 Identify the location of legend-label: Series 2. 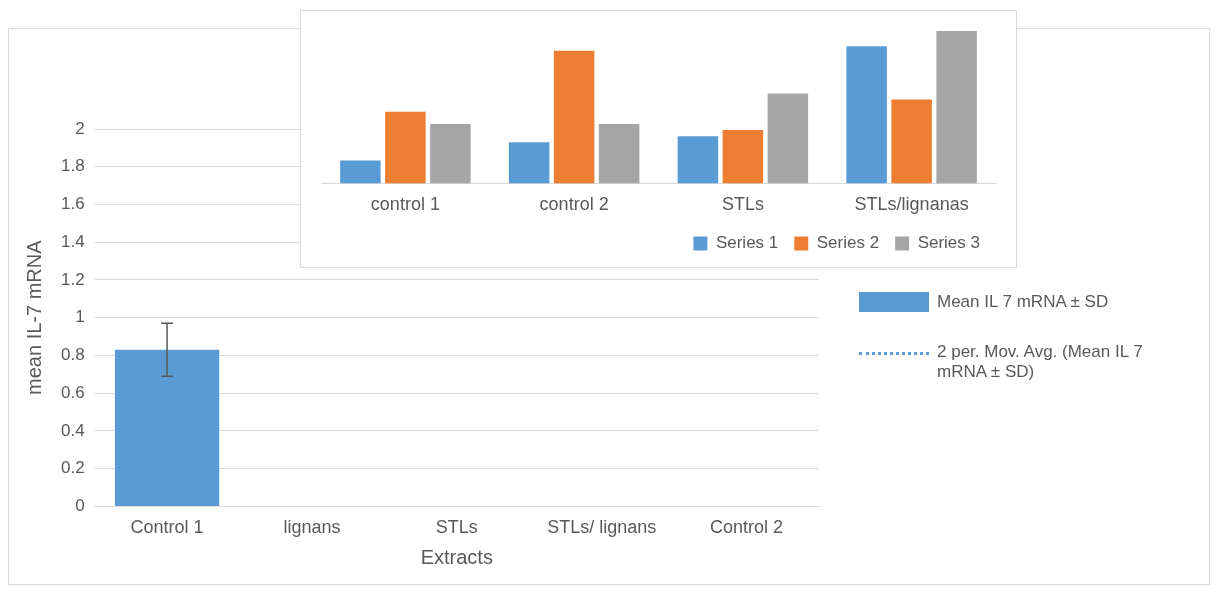
(848, 243).